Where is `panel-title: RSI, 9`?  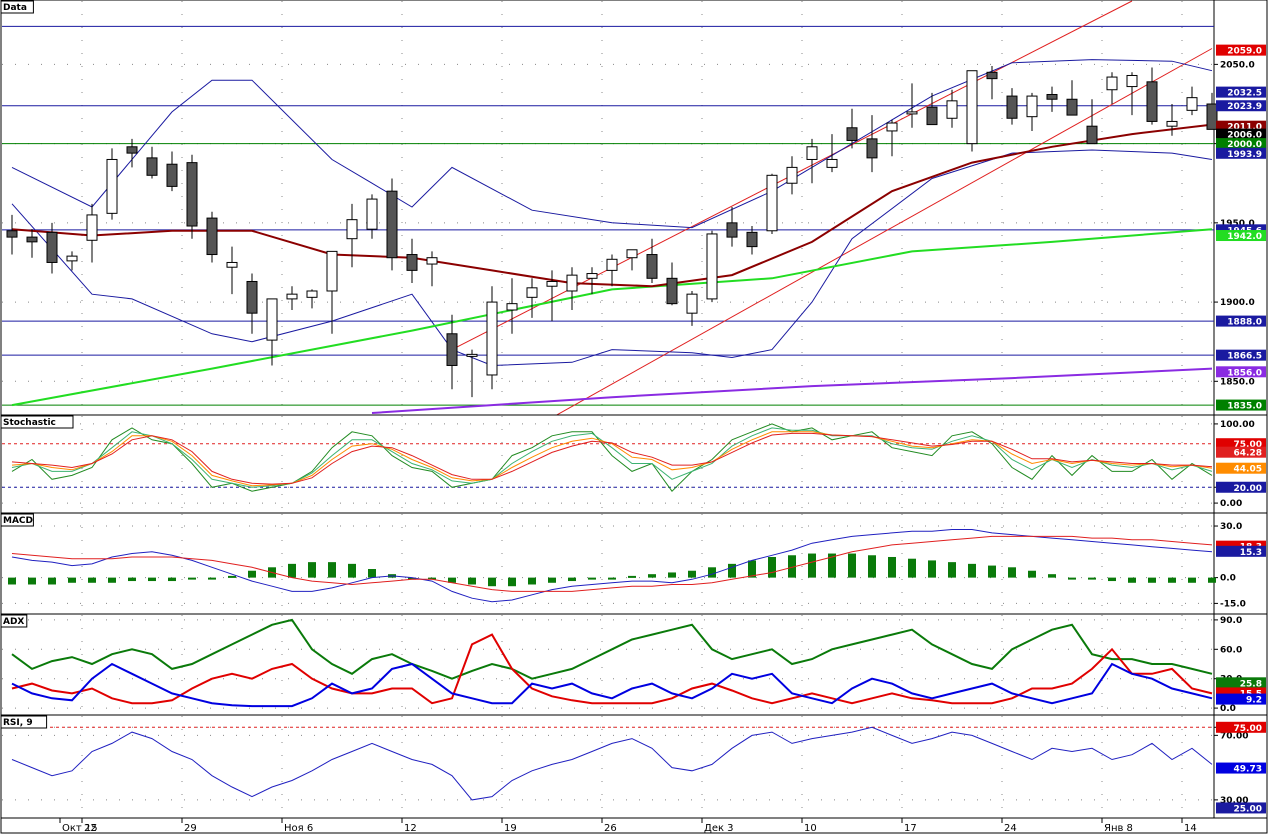 panel-title: RSI, 9 is located at coordinates (18, 723).